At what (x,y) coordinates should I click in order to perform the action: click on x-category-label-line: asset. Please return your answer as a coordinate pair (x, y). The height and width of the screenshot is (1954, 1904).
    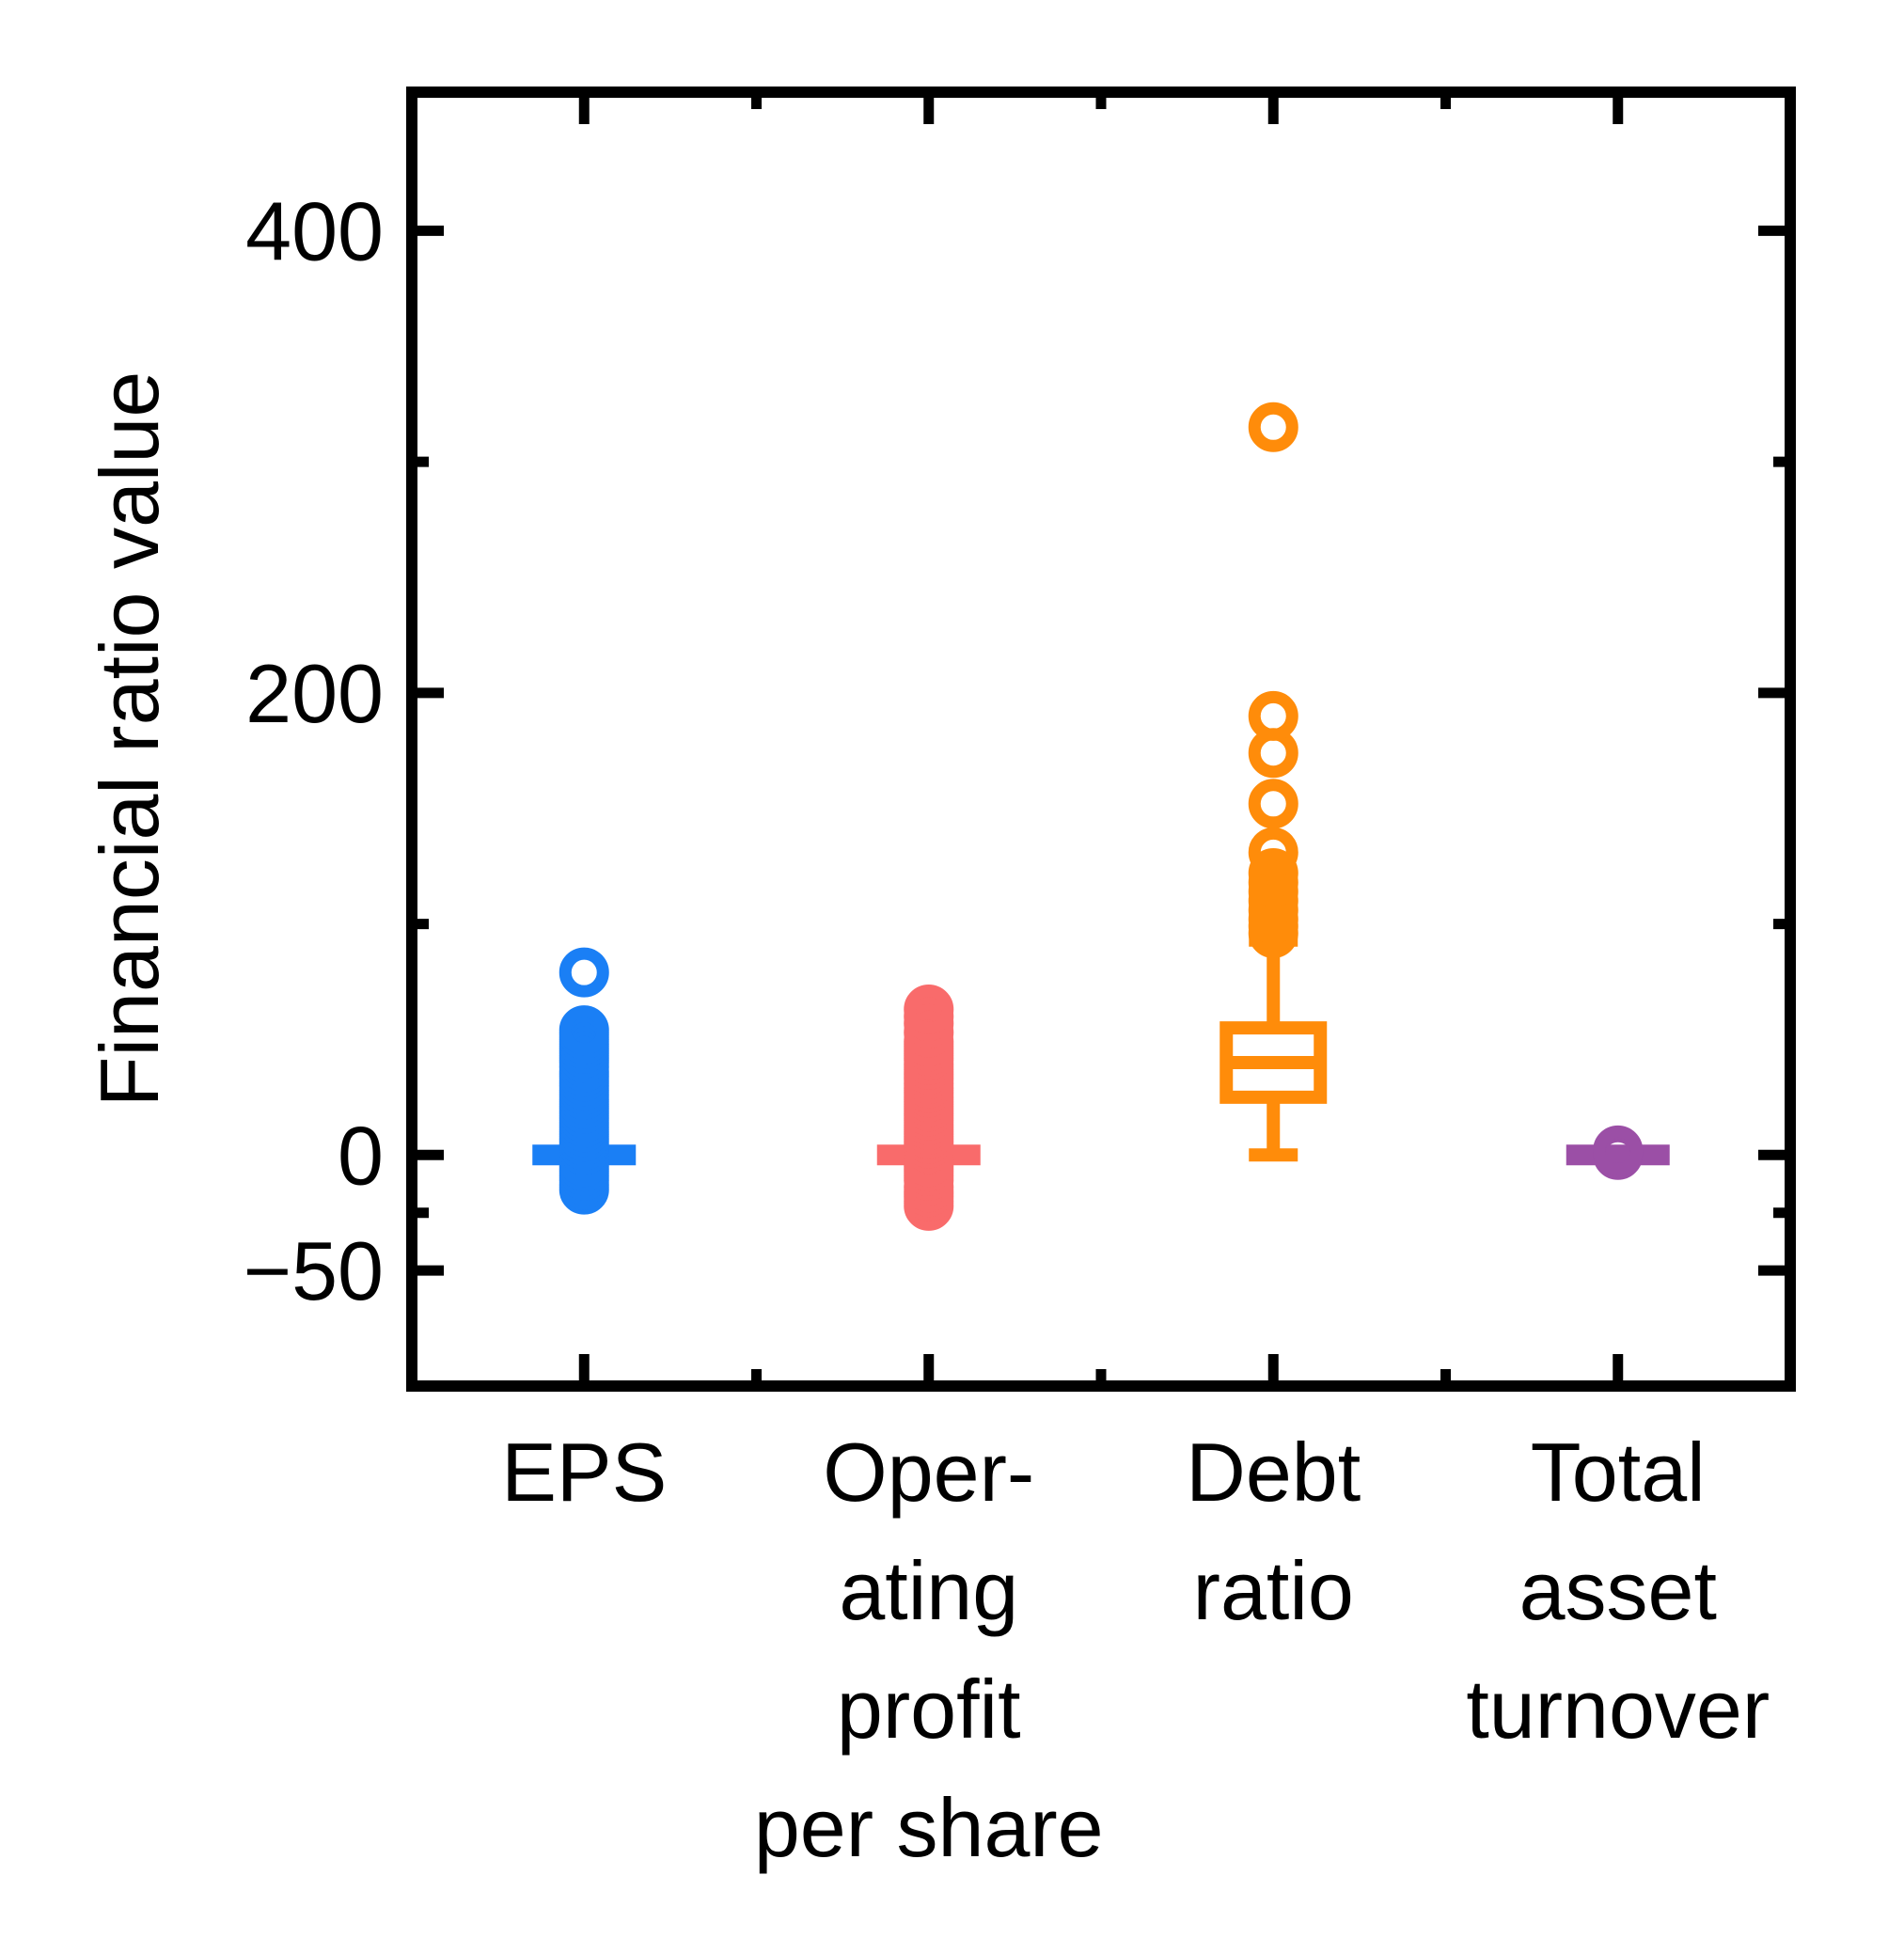
    Looking at the image, I should click on (1618, 1590).